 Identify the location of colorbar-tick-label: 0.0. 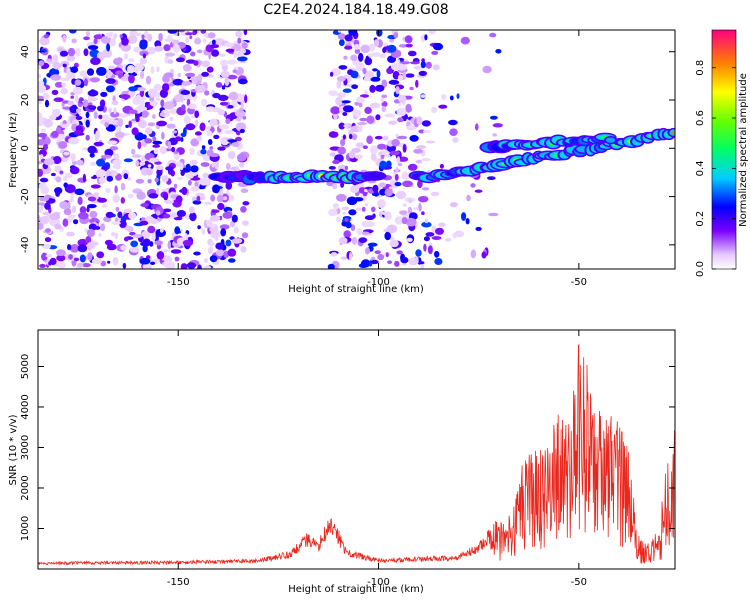
(700, 269).